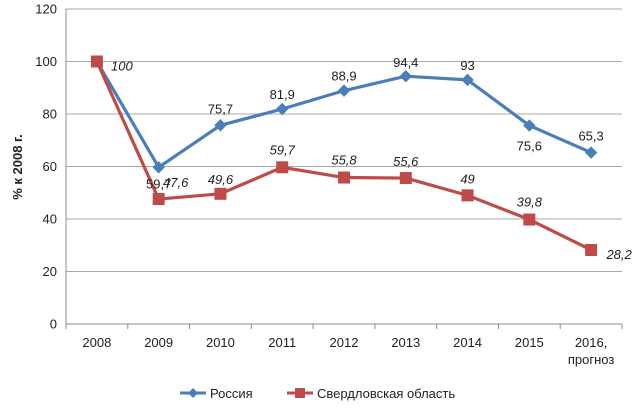 Image resolution: width=636 pixels, height=408 pixels. Describe the element at coordinates (220, 342) in the screenshot. I see `x-tick-label: 2010` at that location.